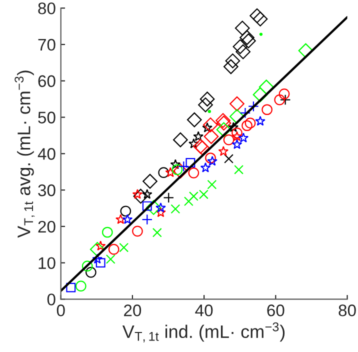  What do you see at coordinates (47, 226) in the screenshot?
I see `y-tick-label: 20` at bounding box center [47, 226].